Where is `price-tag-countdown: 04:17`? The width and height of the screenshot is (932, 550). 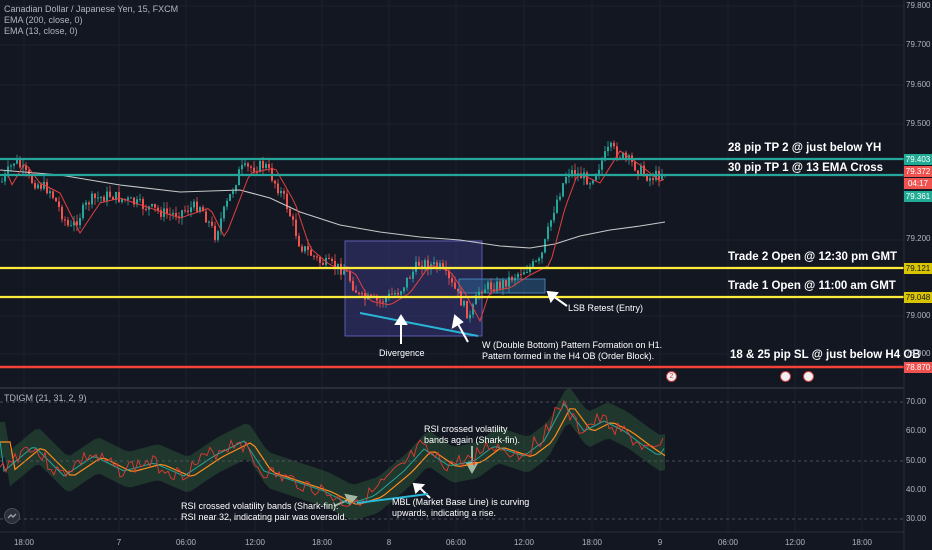
price-tag-countdown: 04:17 is located at coordinates (918, 183).